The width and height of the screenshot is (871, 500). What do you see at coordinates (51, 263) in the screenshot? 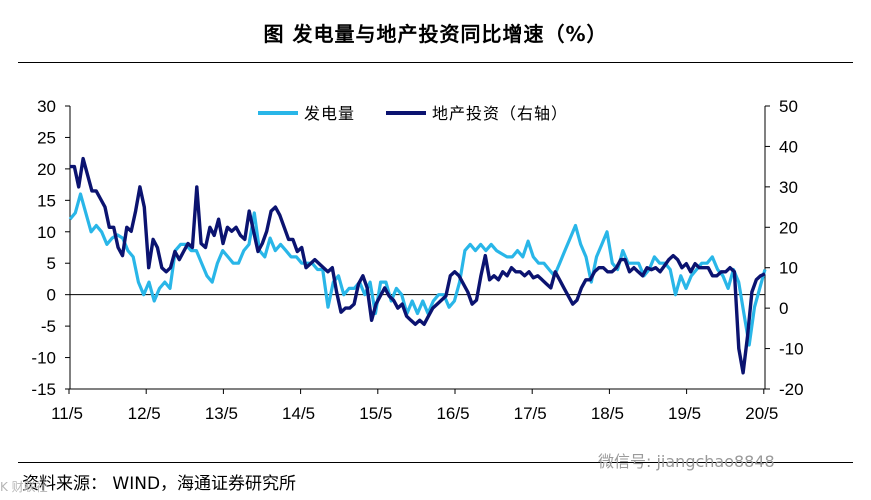
I see `left-tick-label: 5` at bounding box center [51, 263].